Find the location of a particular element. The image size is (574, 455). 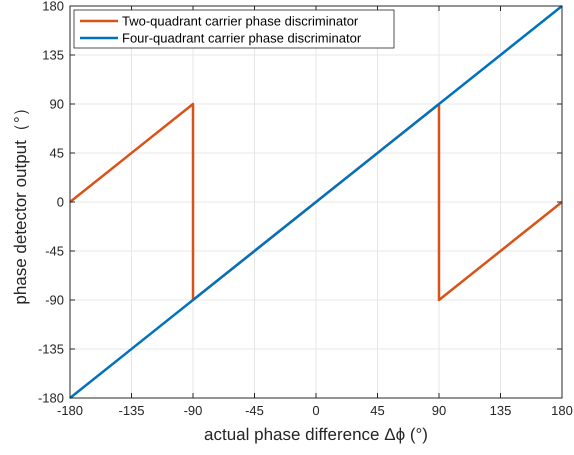

x-tick-label: 180 is located at coordinates (562, 410).